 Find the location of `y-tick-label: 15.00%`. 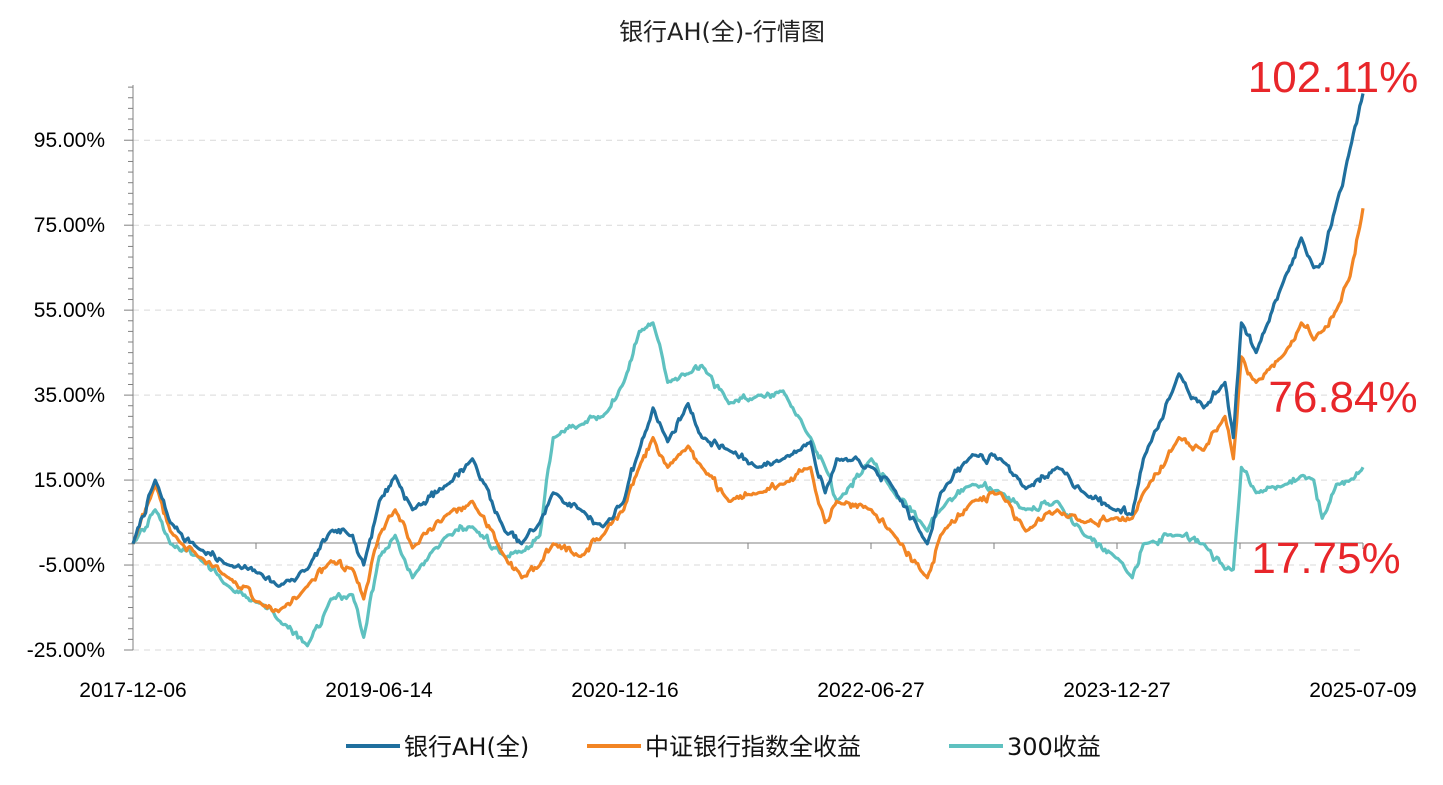

y-tick-label: 15.00% is located at coordinates (69, 480).